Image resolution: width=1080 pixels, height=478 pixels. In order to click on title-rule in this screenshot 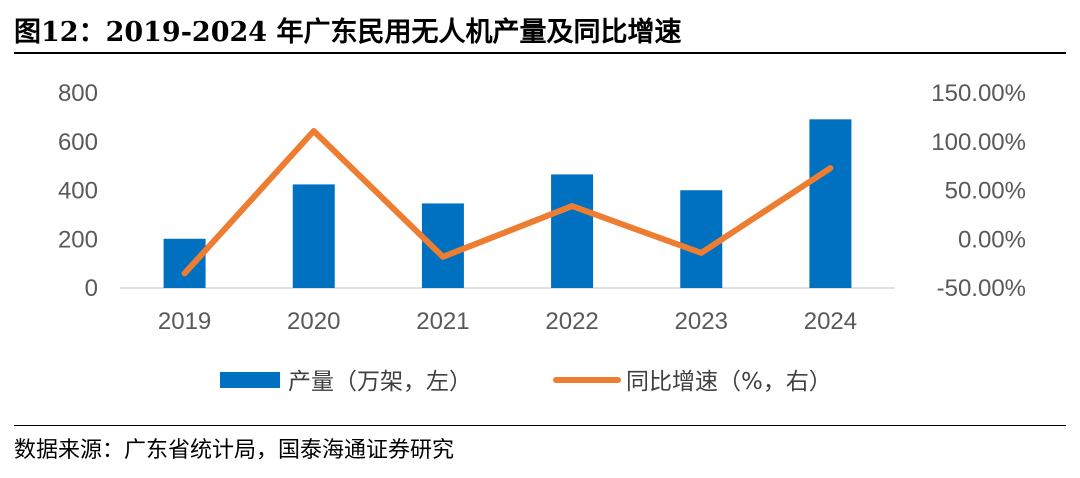, I will do `click(540, 53)`.